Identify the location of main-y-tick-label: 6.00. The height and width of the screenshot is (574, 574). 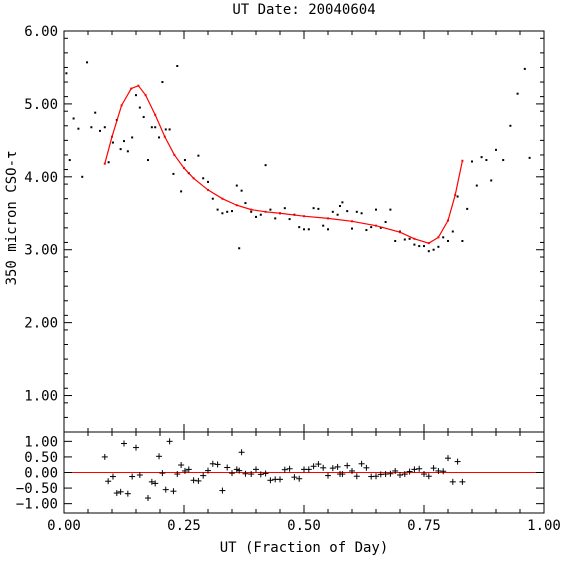
(41, 32).